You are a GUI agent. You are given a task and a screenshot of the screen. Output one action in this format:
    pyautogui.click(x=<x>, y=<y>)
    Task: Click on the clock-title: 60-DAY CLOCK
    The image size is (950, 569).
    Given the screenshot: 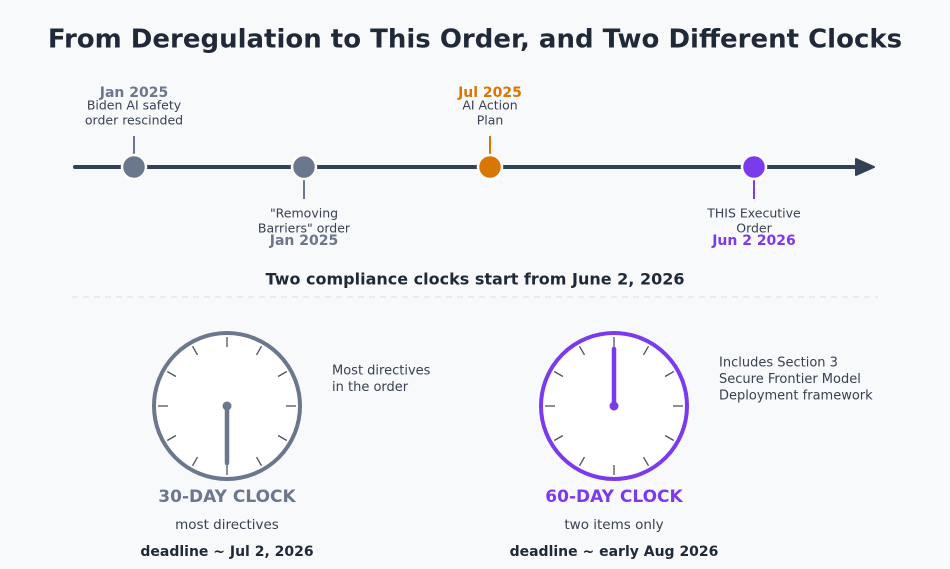 What is the action you would take?
    pyautogui.click(x=614, y=497)
    